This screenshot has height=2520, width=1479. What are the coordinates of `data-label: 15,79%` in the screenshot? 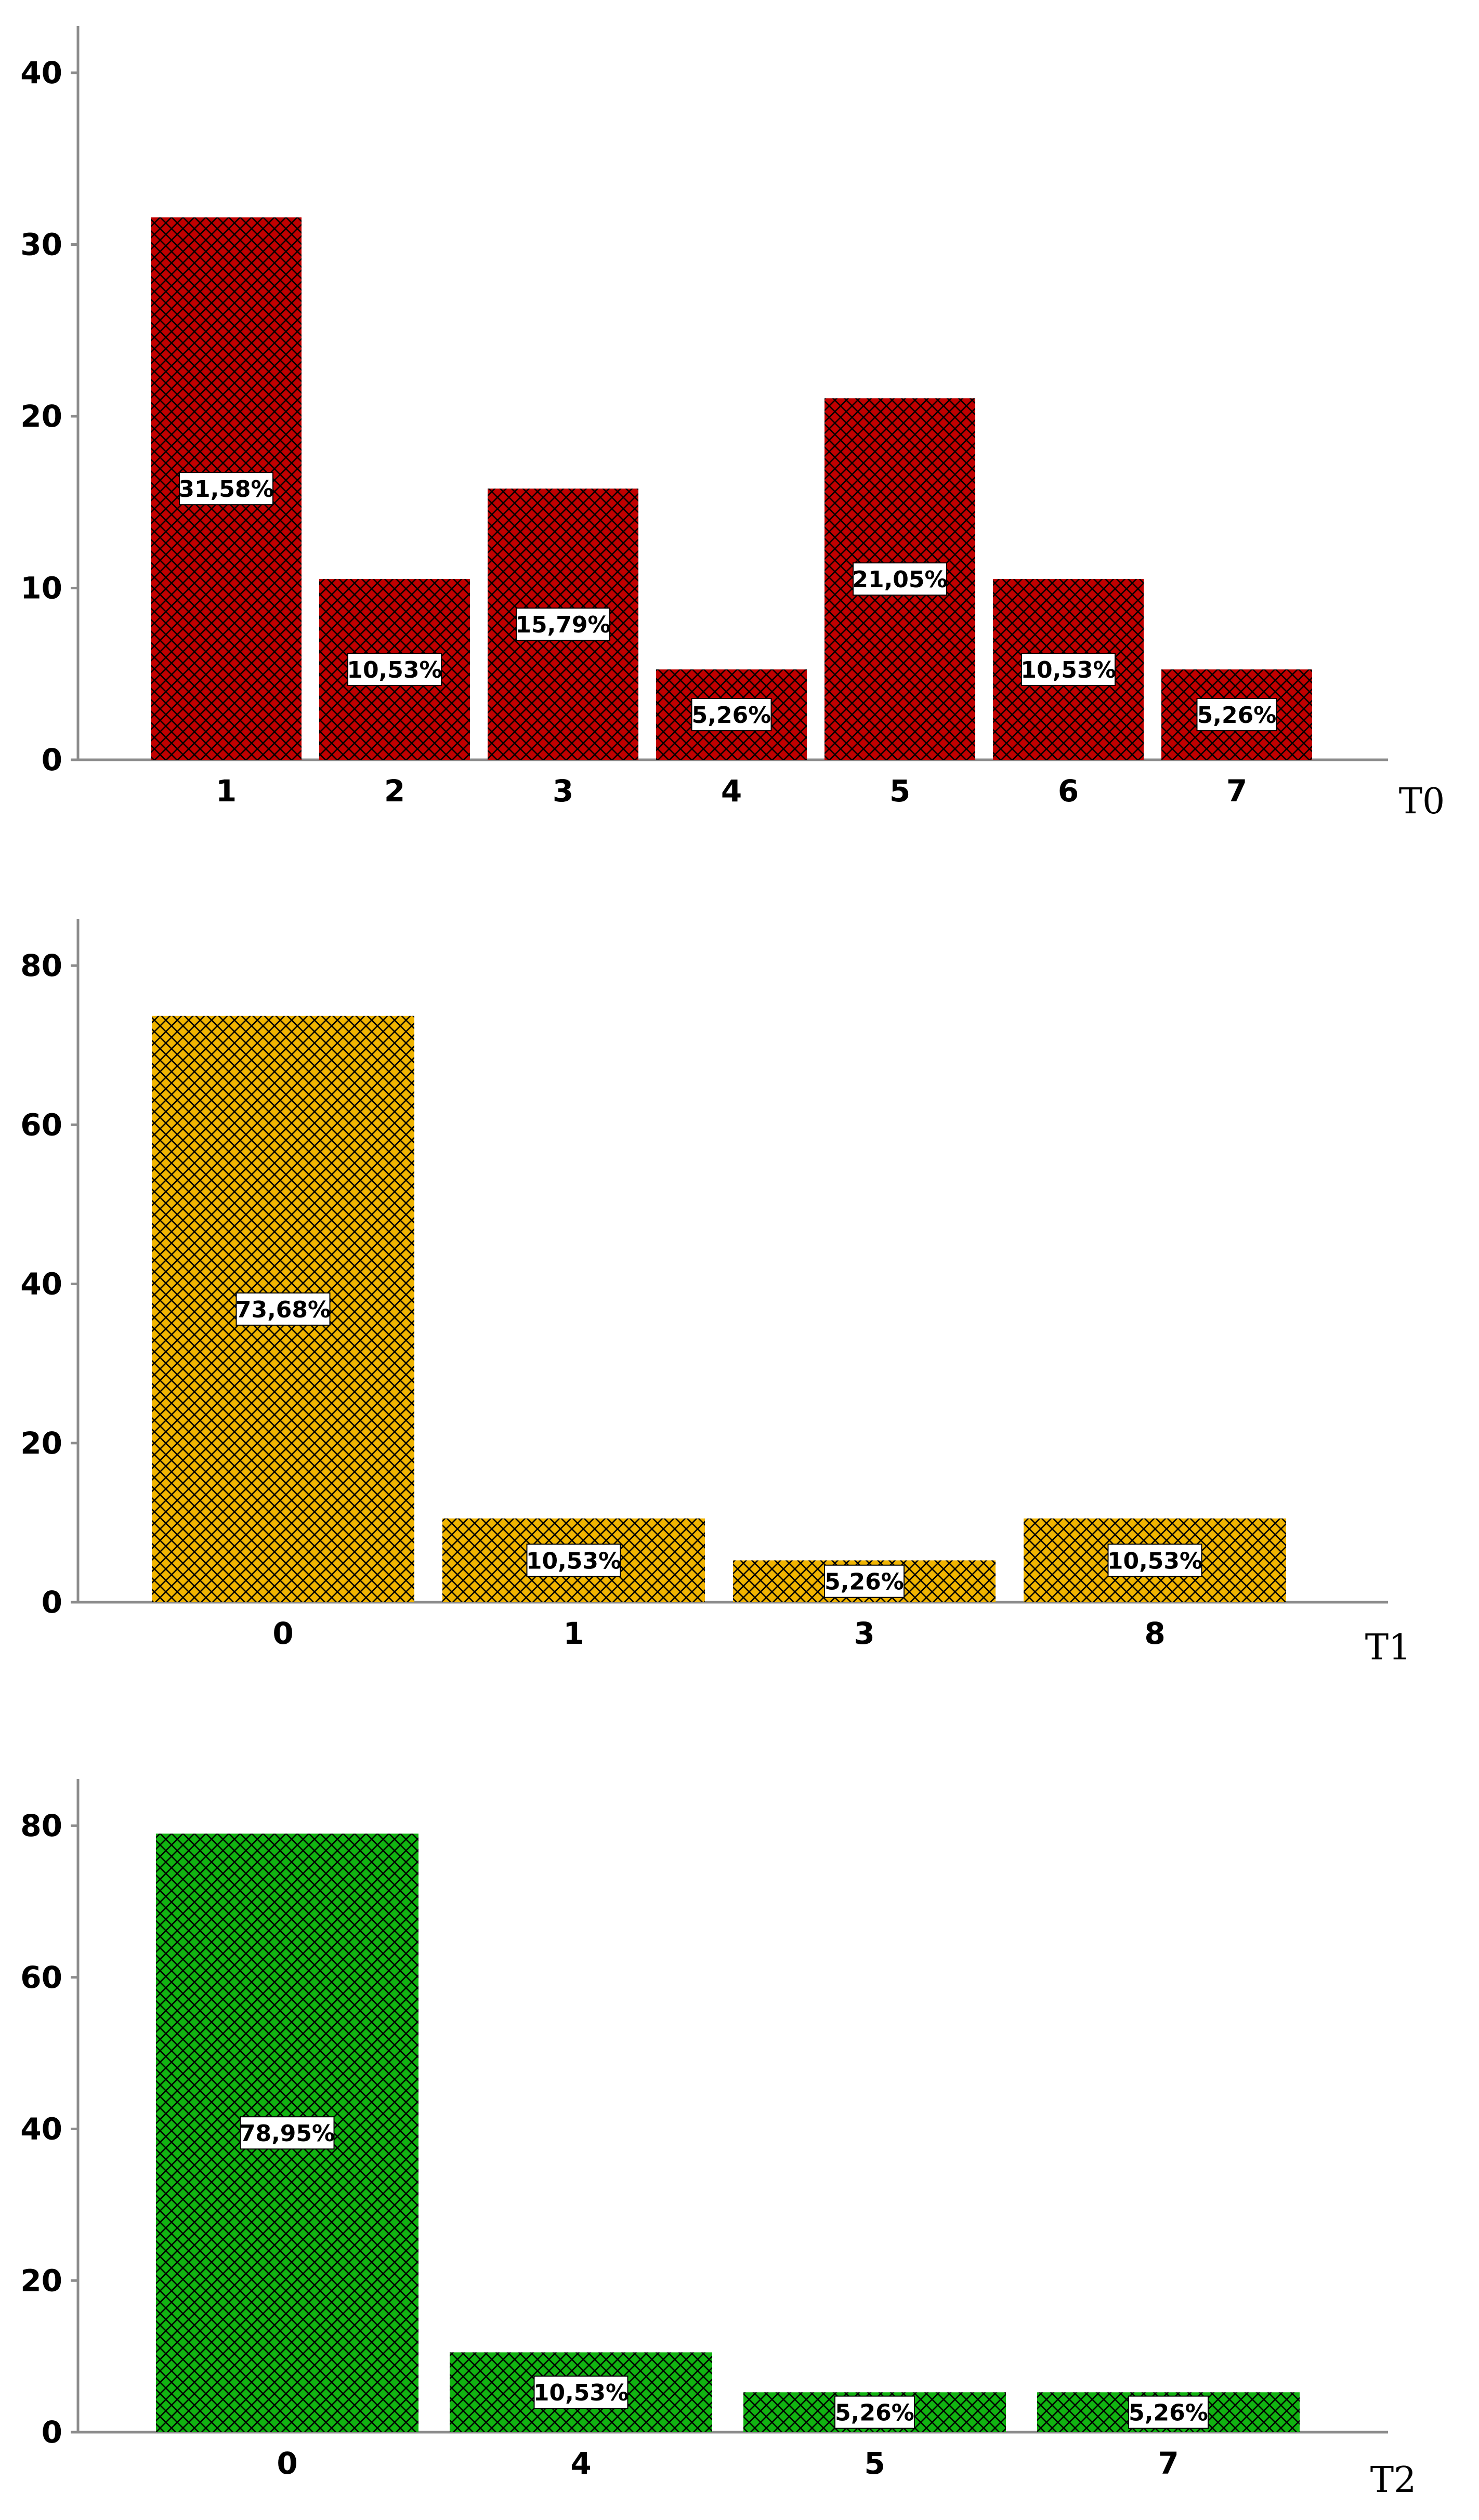 It's located at (562, 625).